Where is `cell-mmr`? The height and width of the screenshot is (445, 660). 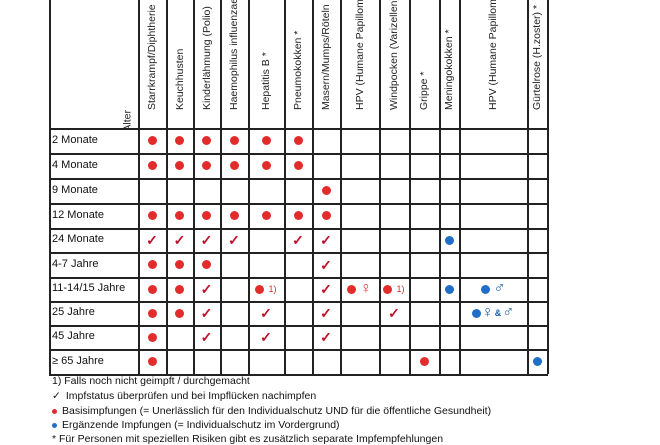 cell-mmr is located at coordinates (326, 215).